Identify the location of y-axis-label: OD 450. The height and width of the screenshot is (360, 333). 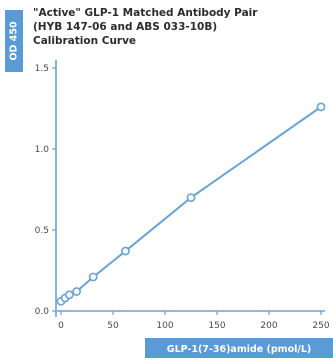
(14, 40).